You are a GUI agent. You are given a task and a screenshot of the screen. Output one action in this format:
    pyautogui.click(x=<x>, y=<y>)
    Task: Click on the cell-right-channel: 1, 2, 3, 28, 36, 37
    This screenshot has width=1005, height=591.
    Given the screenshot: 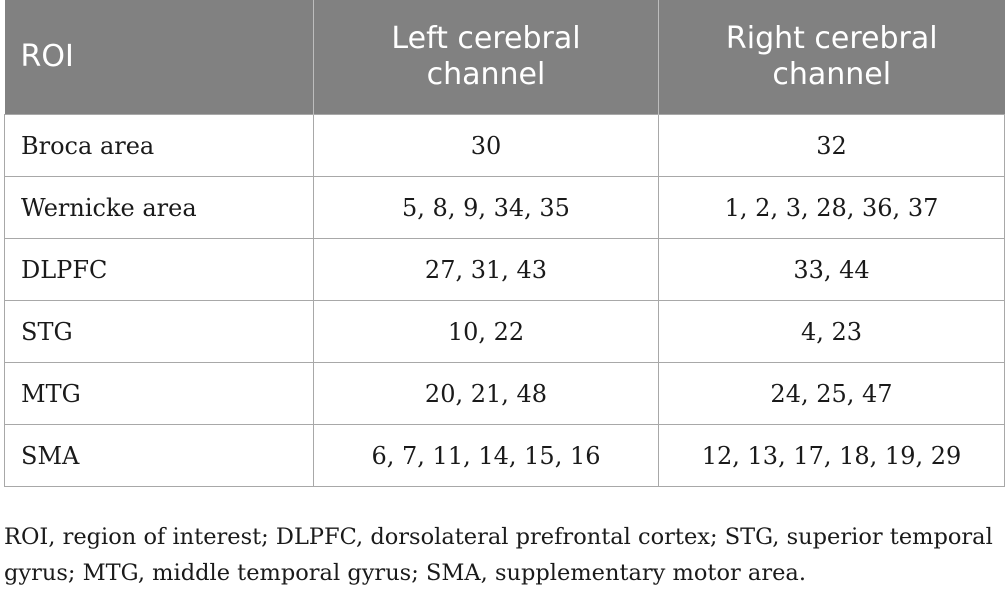 What is the action you would take?
    pyautogui.click(x=831, y=207)
    